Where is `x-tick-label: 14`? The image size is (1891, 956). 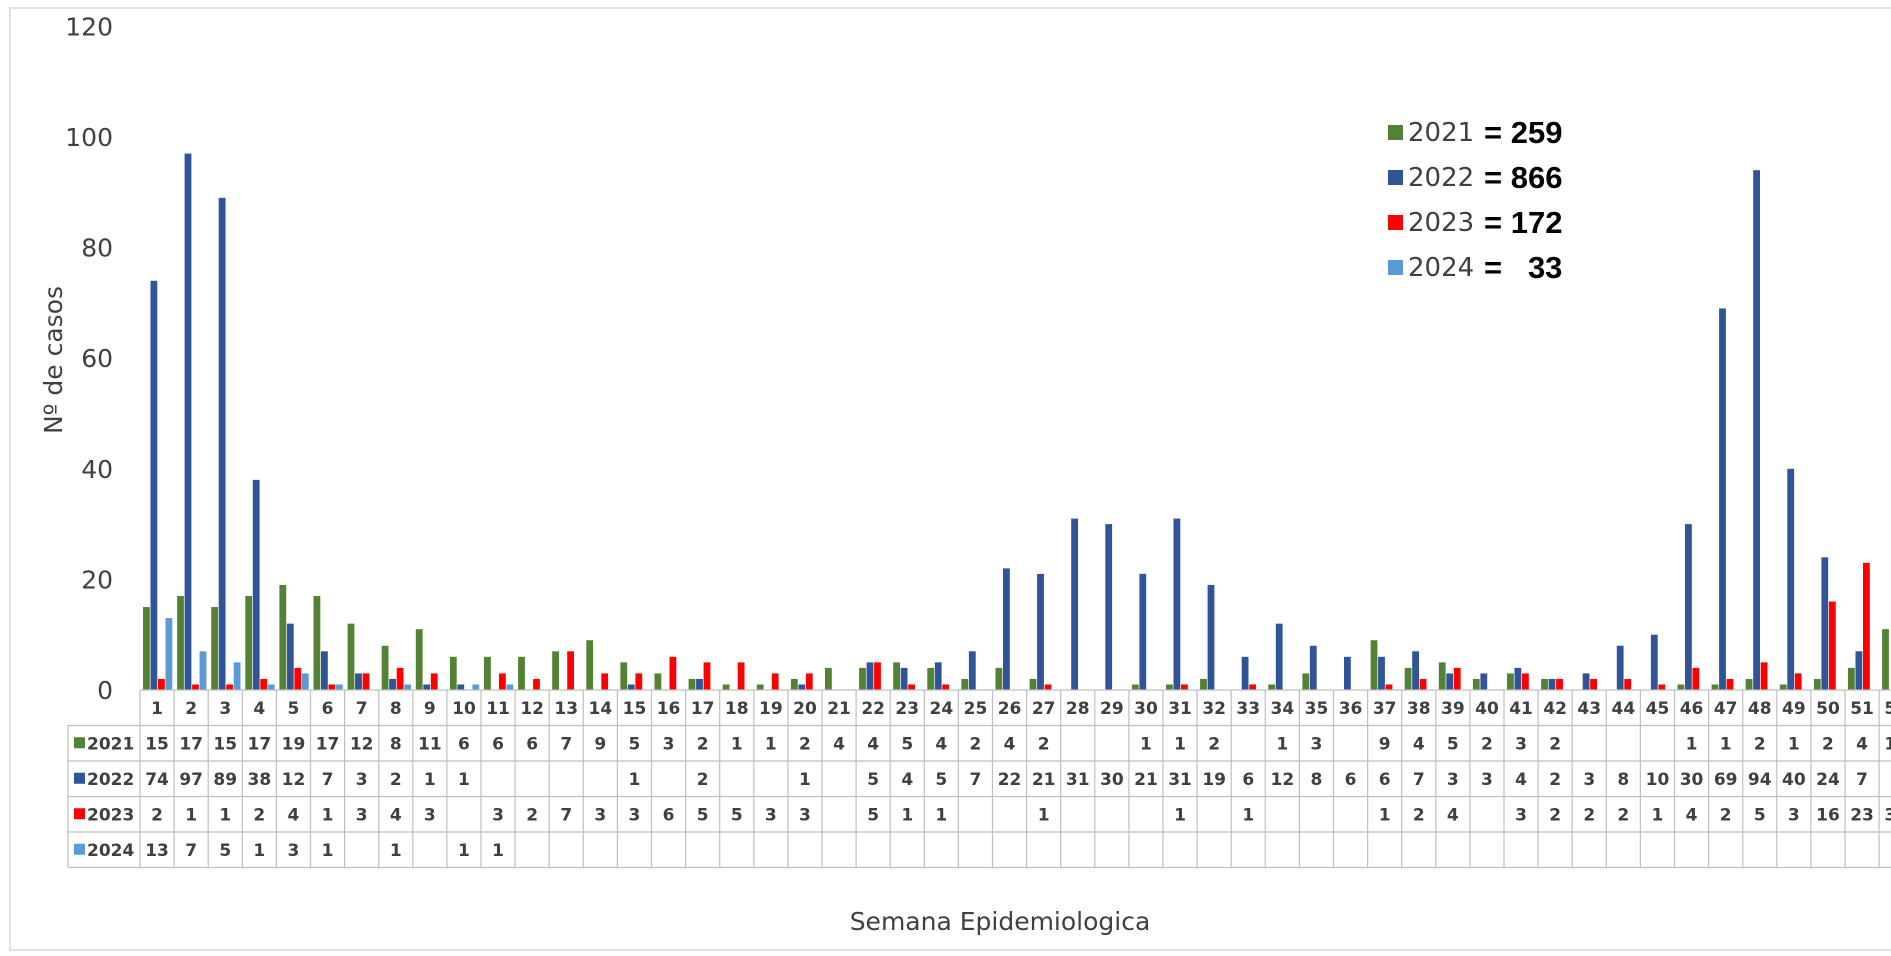
x-tick-label: 14 is located at coordinates (601, 709).